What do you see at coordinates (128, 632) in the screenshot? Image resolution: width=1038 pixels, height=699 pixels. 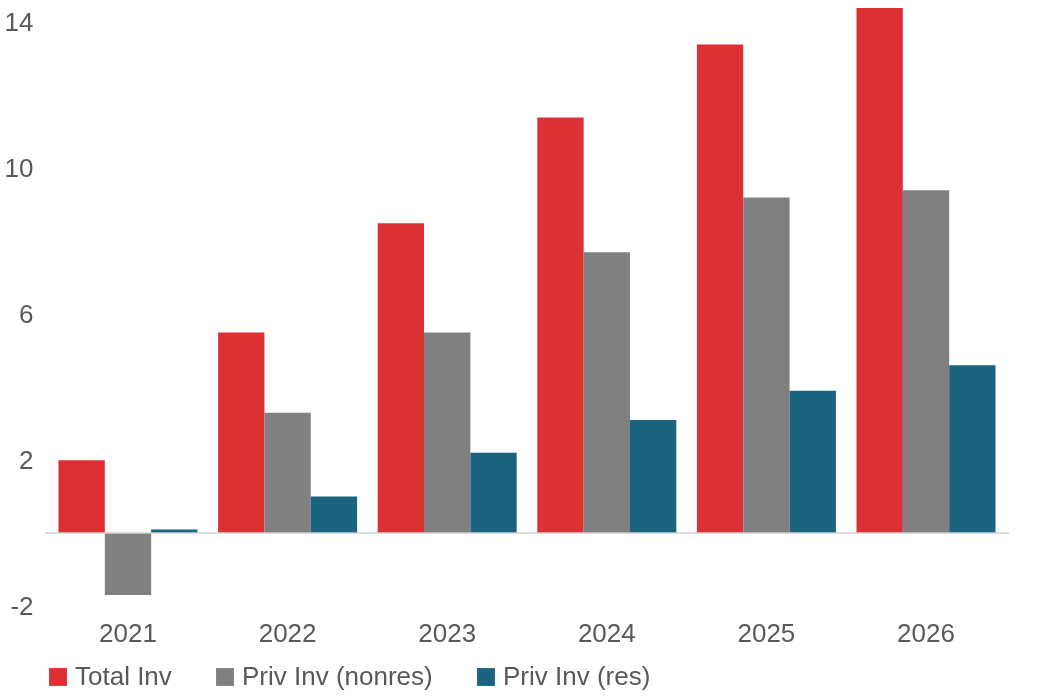 I see `x-tick-label: 2021` at bounding box center [128, 632].